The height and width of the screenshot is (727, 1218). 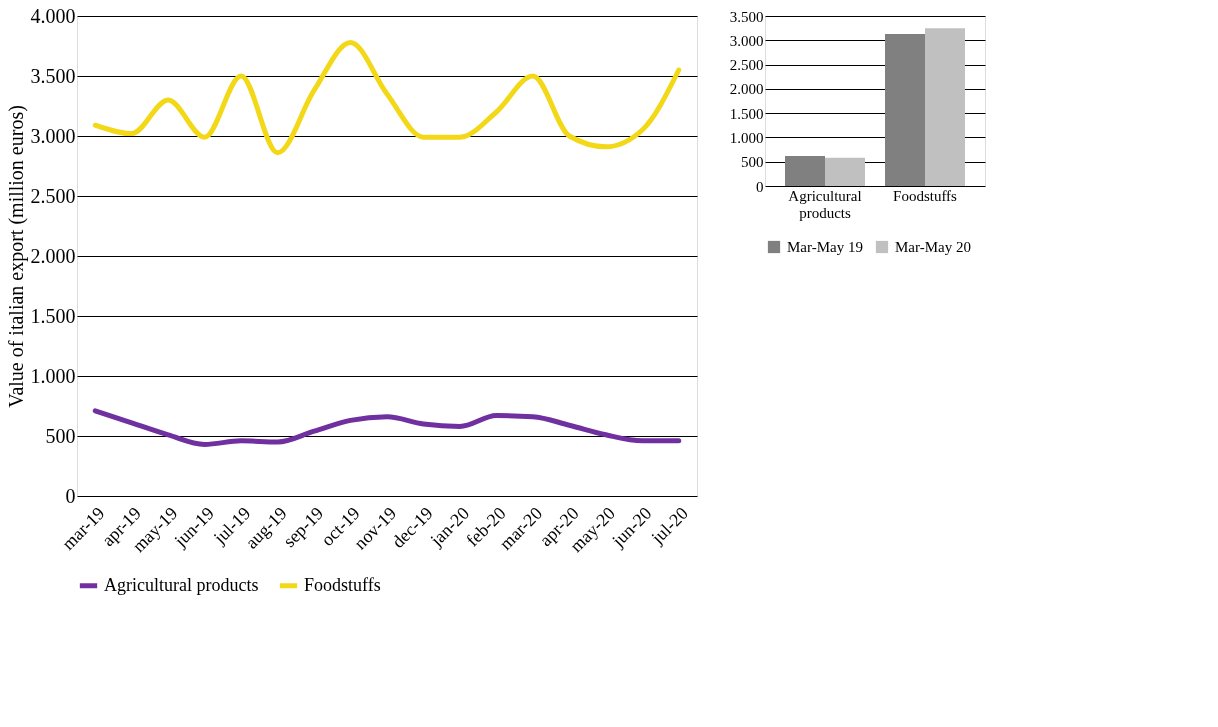 I want to click on legend-label: Agricultural products, so click(x=181, y=584).